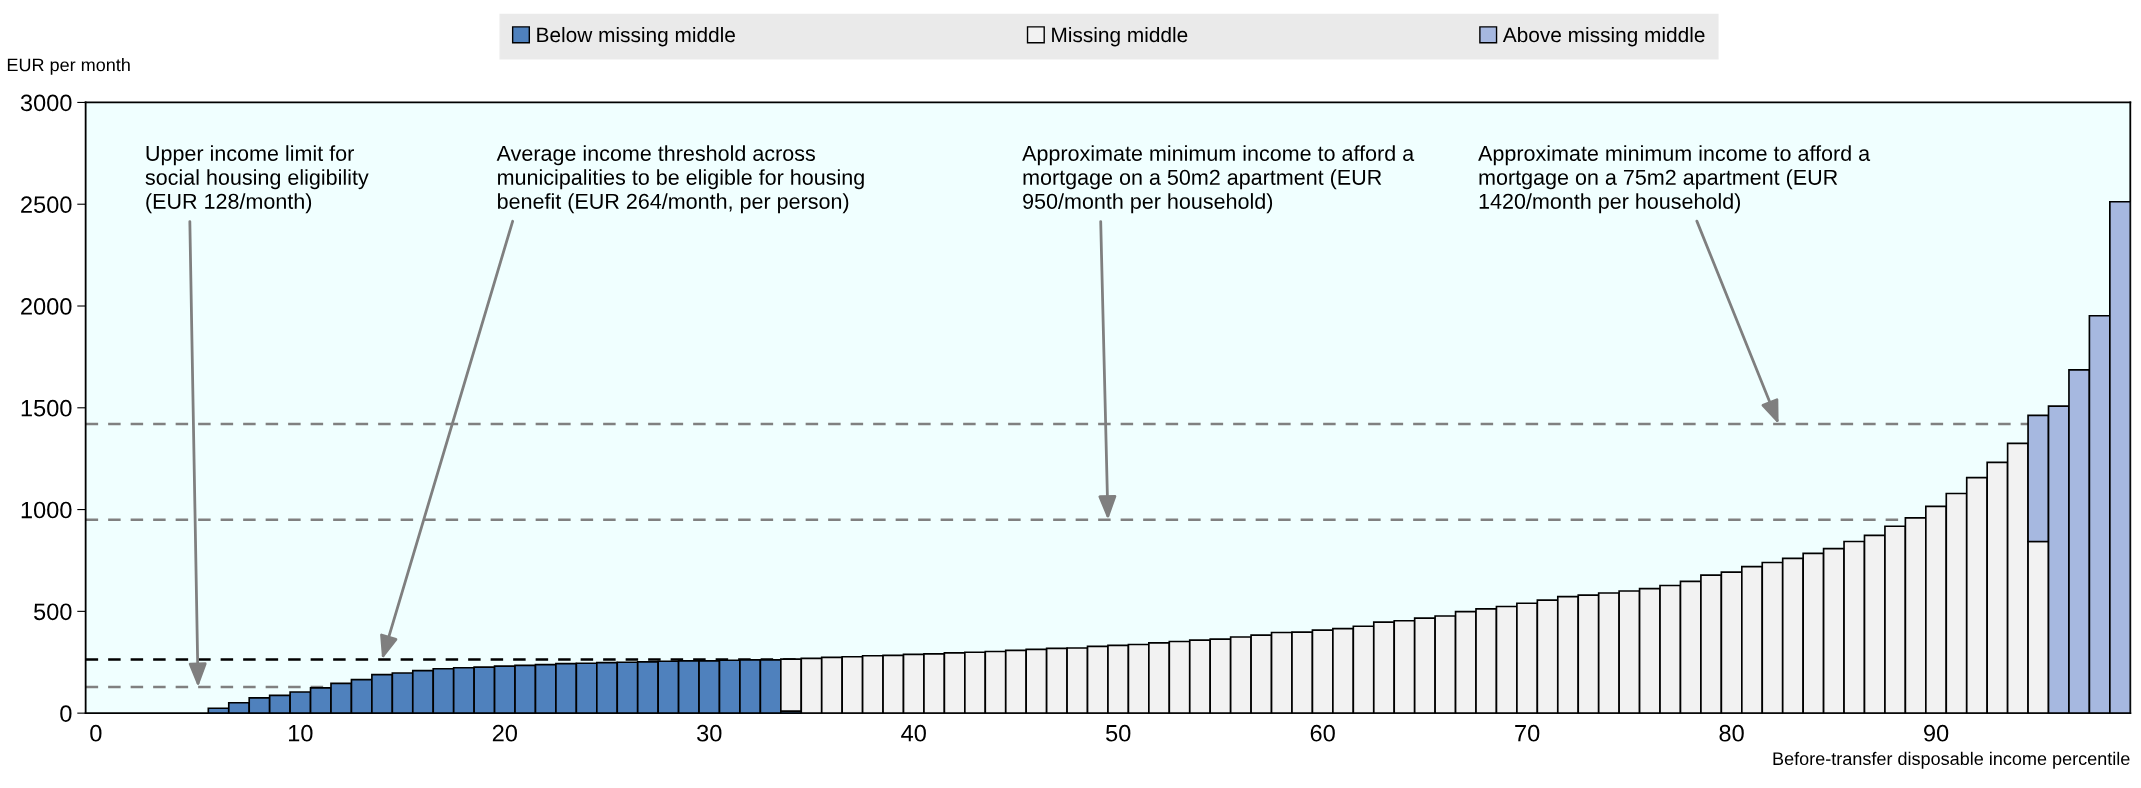  Describe the element at coordinates (1951, 760) in the screenshot. I see `x-axis-title: Before-transfer disposable income percentile` at that location.